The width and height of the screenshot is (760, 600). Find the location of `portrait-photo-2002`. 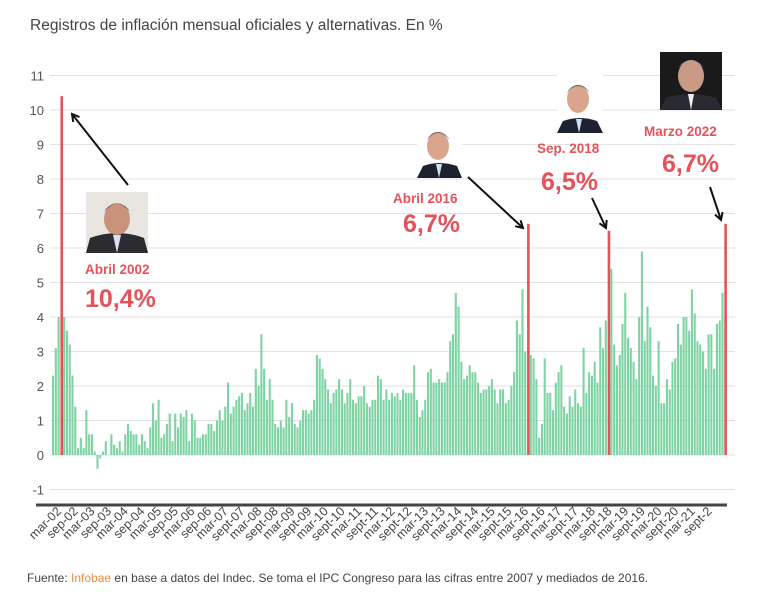

portrait-photo-2002 is located at coordinates (117, 222).